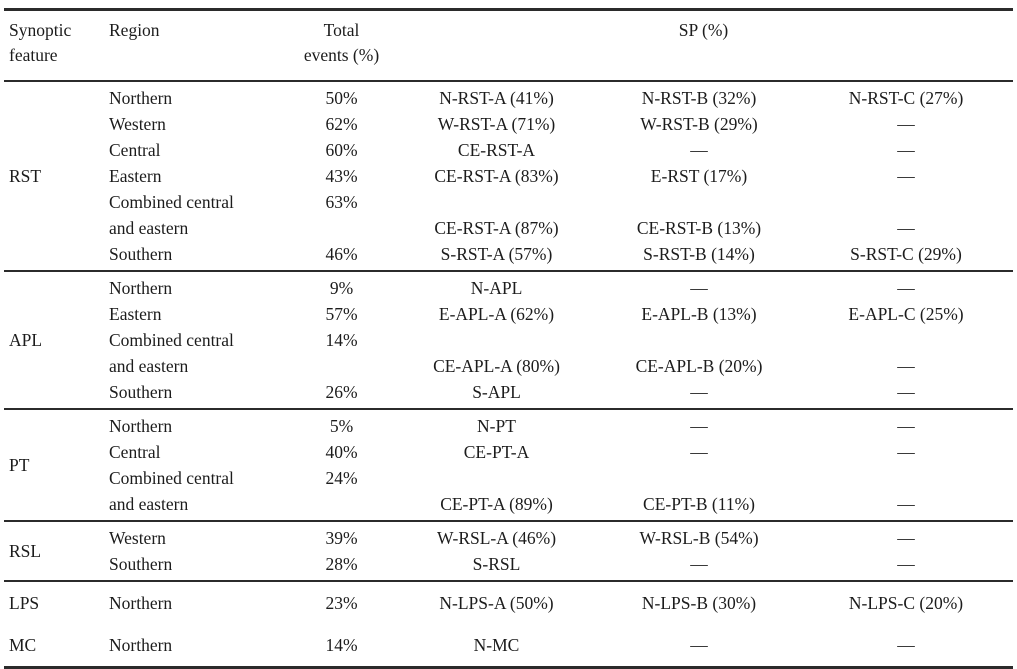  Describe the element at coordinates (906, 314) in the screenshot. I see `sp-cell: E-APL-C (25%)` at that location.